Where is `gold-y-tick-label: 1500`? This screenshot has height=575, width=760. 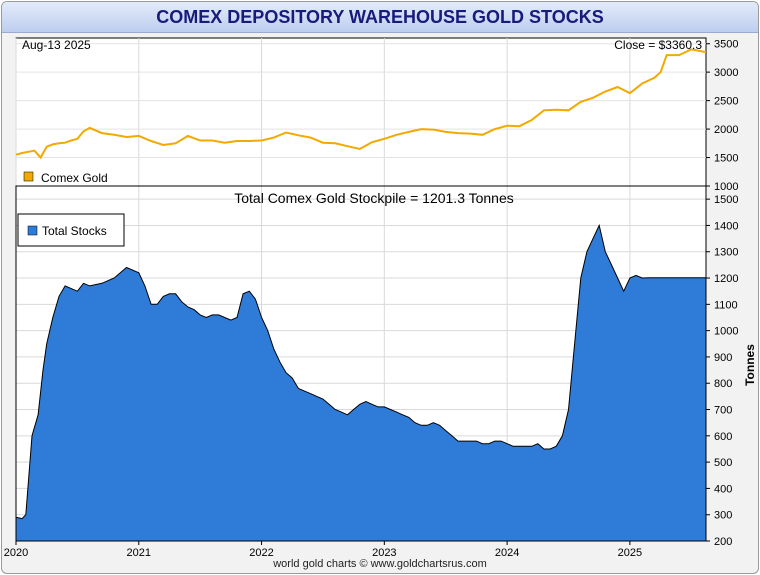
gold-y-tick-label: 1500 is located at coordinates (726, 159).